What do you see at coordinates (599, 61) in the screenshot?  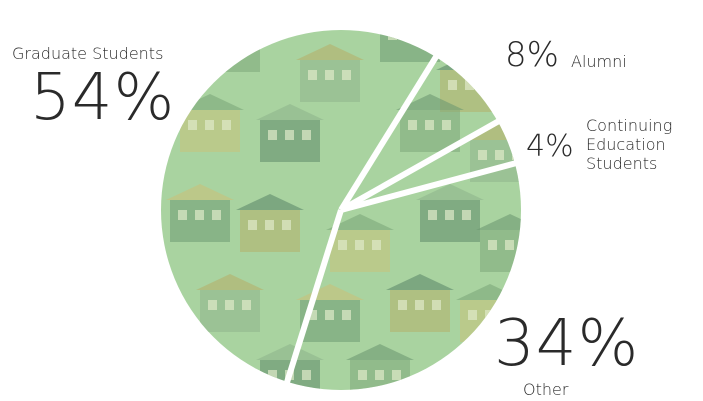 I see `slice-label-alumni: Alumni` at bounding box center [599, 61].